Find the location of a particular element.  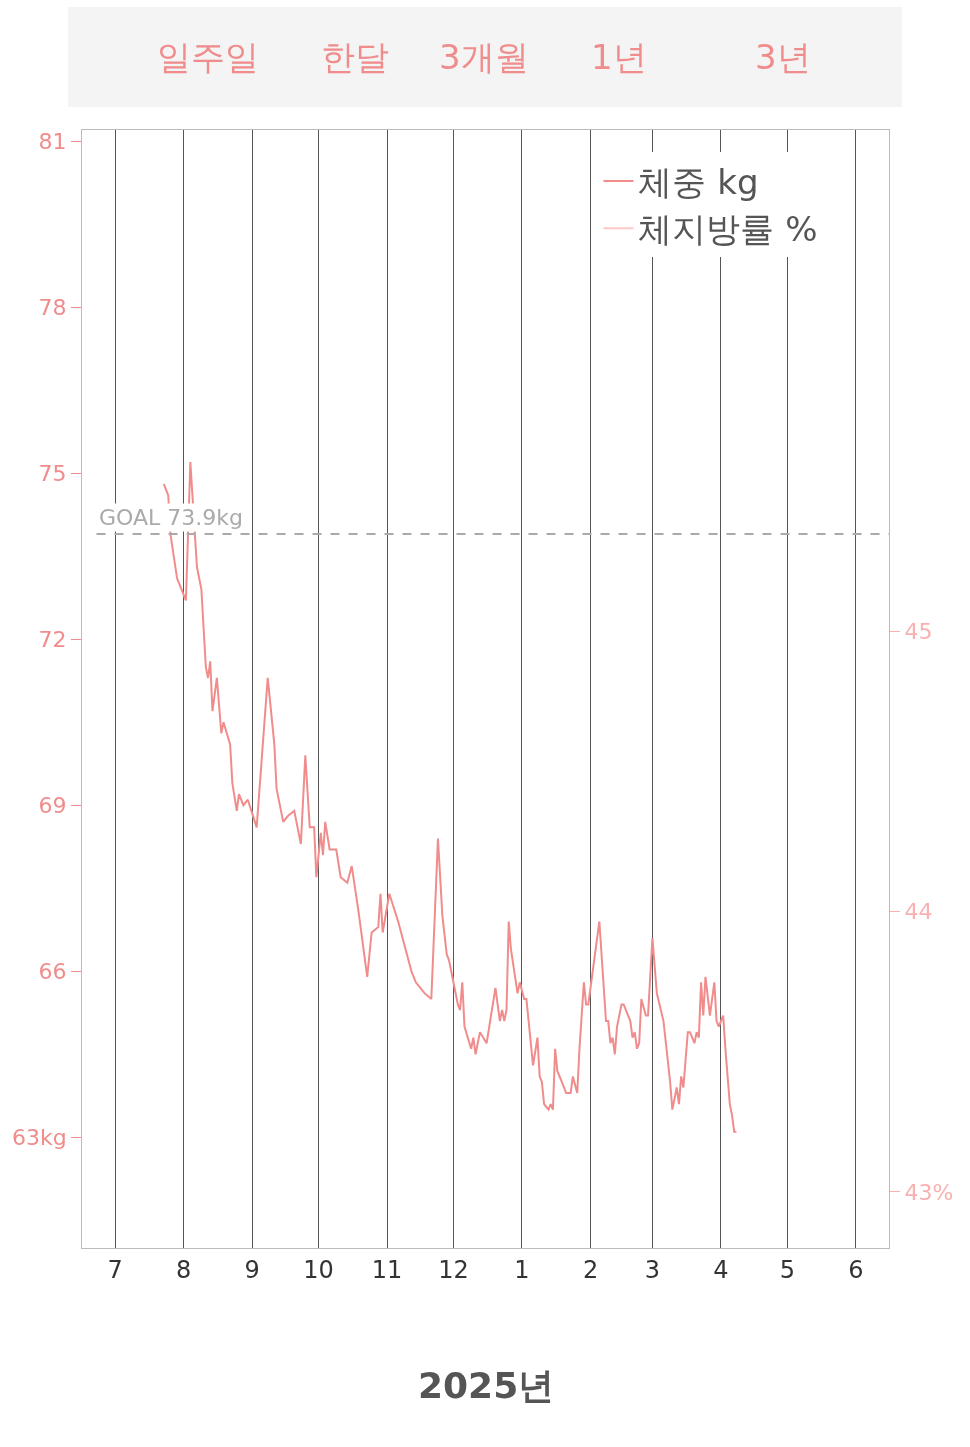

ref-line-label: GOAL 73.9kg is located at coordinates (171, 517).